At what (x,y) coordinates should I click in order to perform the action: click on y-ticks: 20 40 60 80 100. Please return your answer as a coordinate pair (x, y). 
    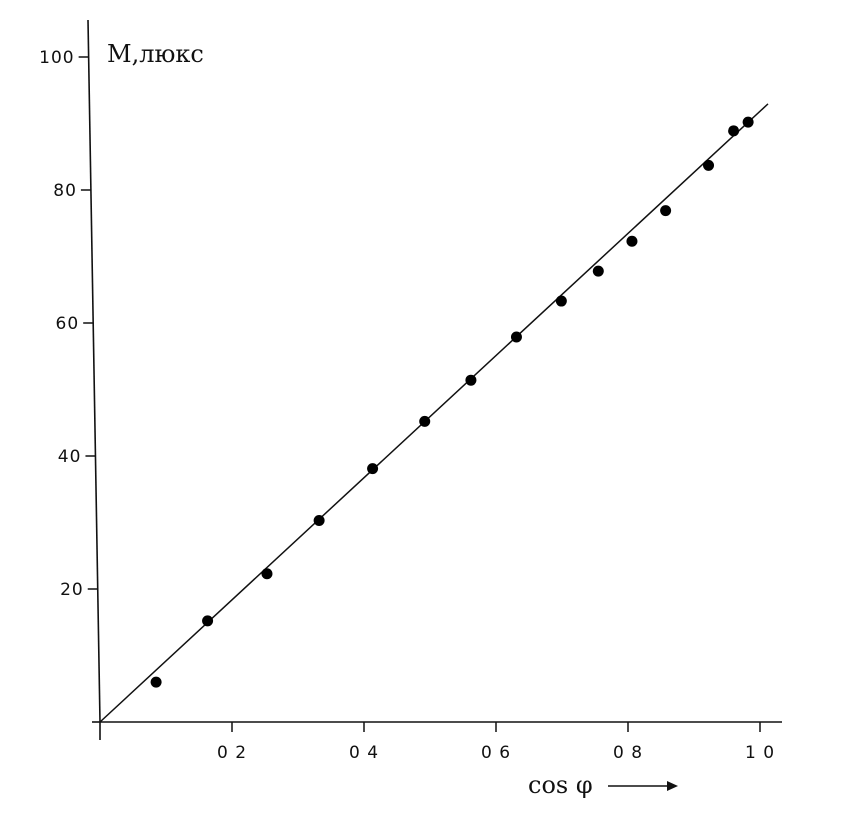
    Looking at the image, I should click on (68, 324).